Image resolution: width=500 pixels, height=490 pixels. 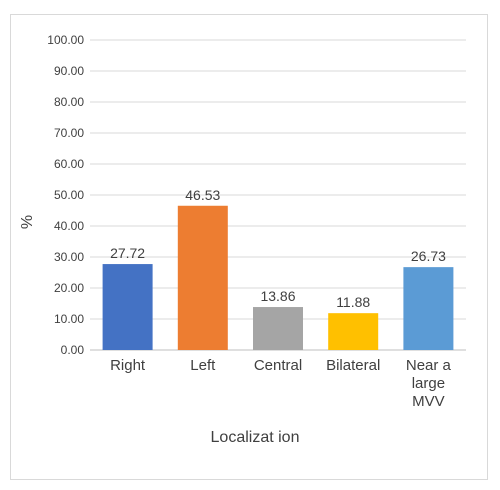 I want to click on data-label: 11.88, so click(x=353, y=302).